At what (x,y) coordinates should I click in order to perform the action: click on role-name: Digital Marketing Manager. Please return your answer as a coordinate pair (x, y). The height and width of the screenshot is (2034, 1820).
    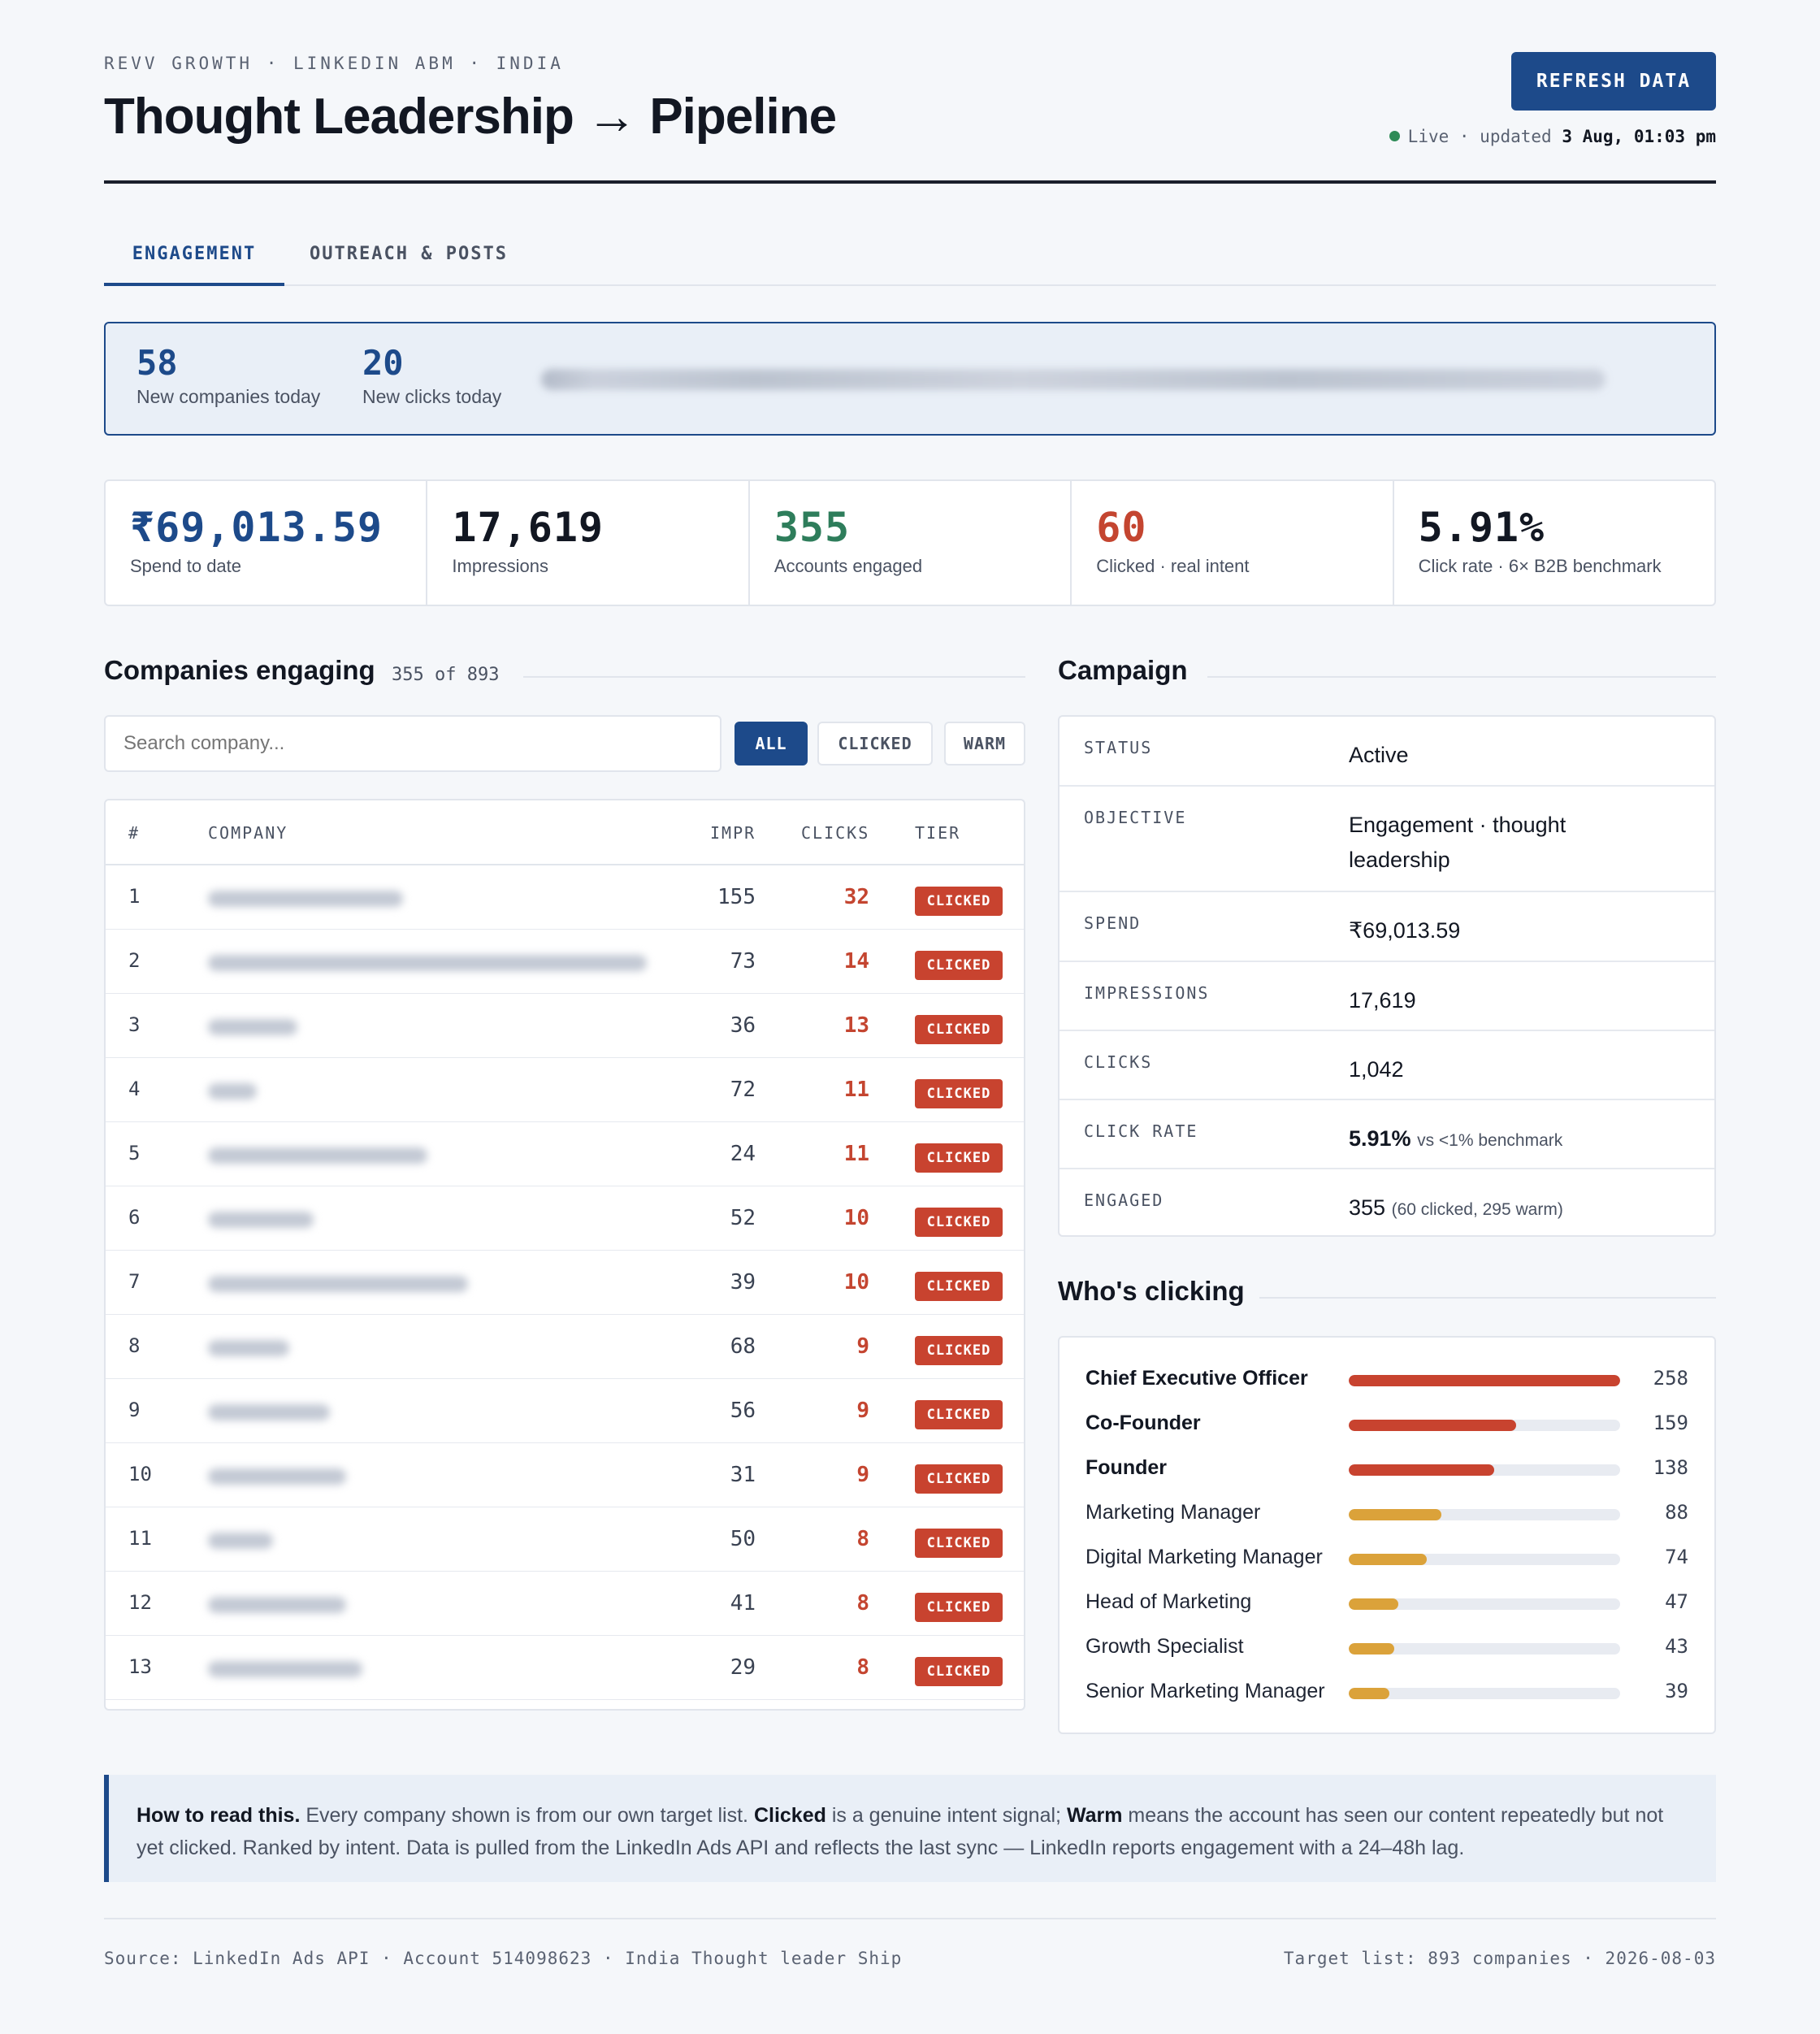
    Looking at the image, I should click on (1204, 1557).